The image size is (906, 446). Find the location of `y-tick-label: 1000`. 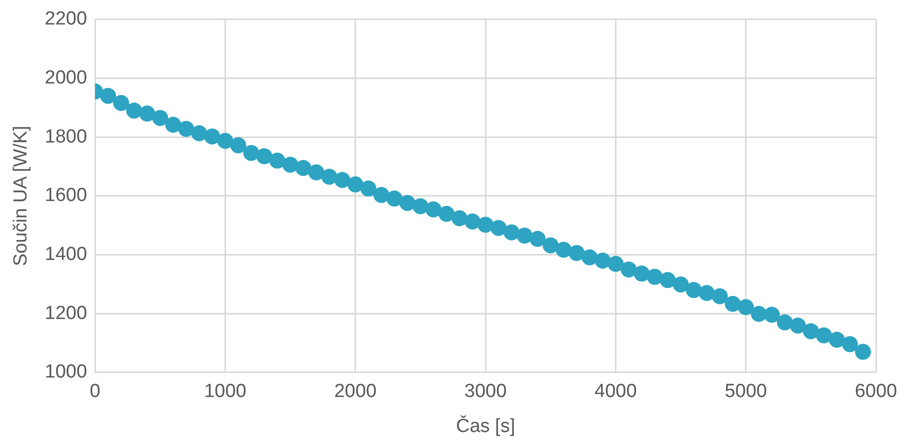

y-tick-label: 1000 is located at coordinates (66, 372).